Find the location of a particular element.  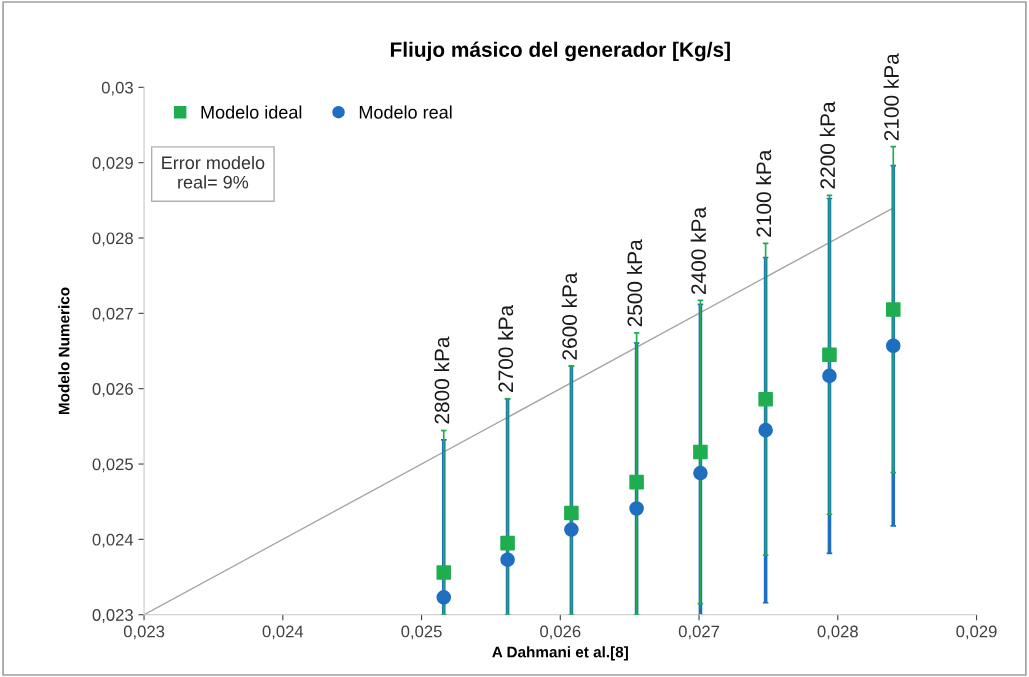

y-tick-label: 0,025 is located at coordinates (112, 465).